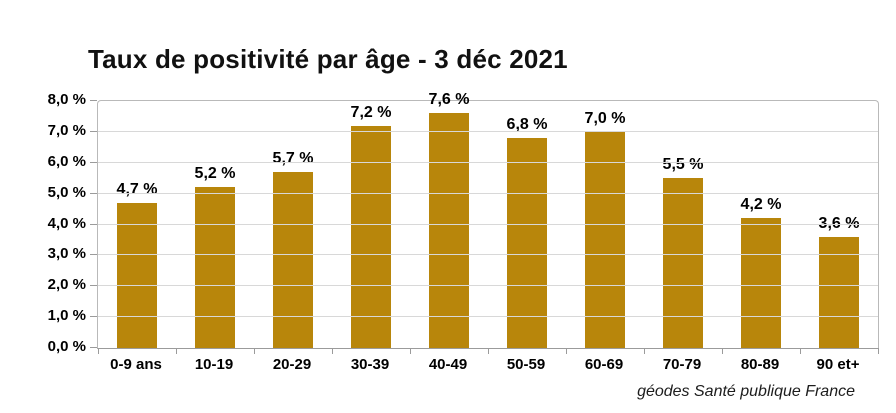 This screenshot has width=896, height=413. Describe the element at coordinates (66, 254) in the screenshot. I see `y-tick-label: 3,0 %` at that location.